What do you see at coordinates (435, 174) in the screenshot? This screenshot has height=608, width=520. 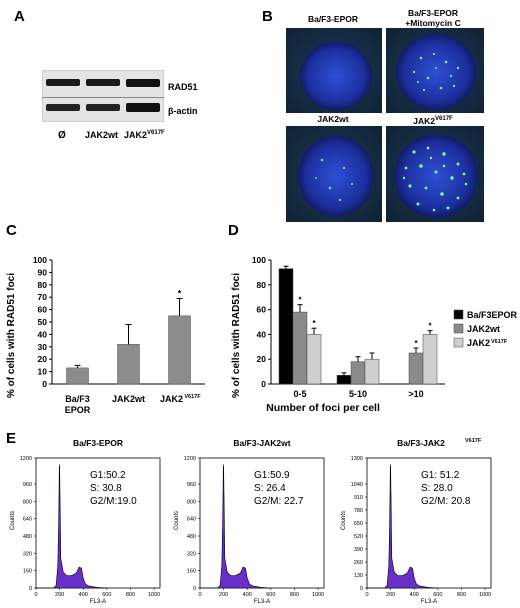 I see `micrograph-jak2v617f` at bounding box center [435, 174].